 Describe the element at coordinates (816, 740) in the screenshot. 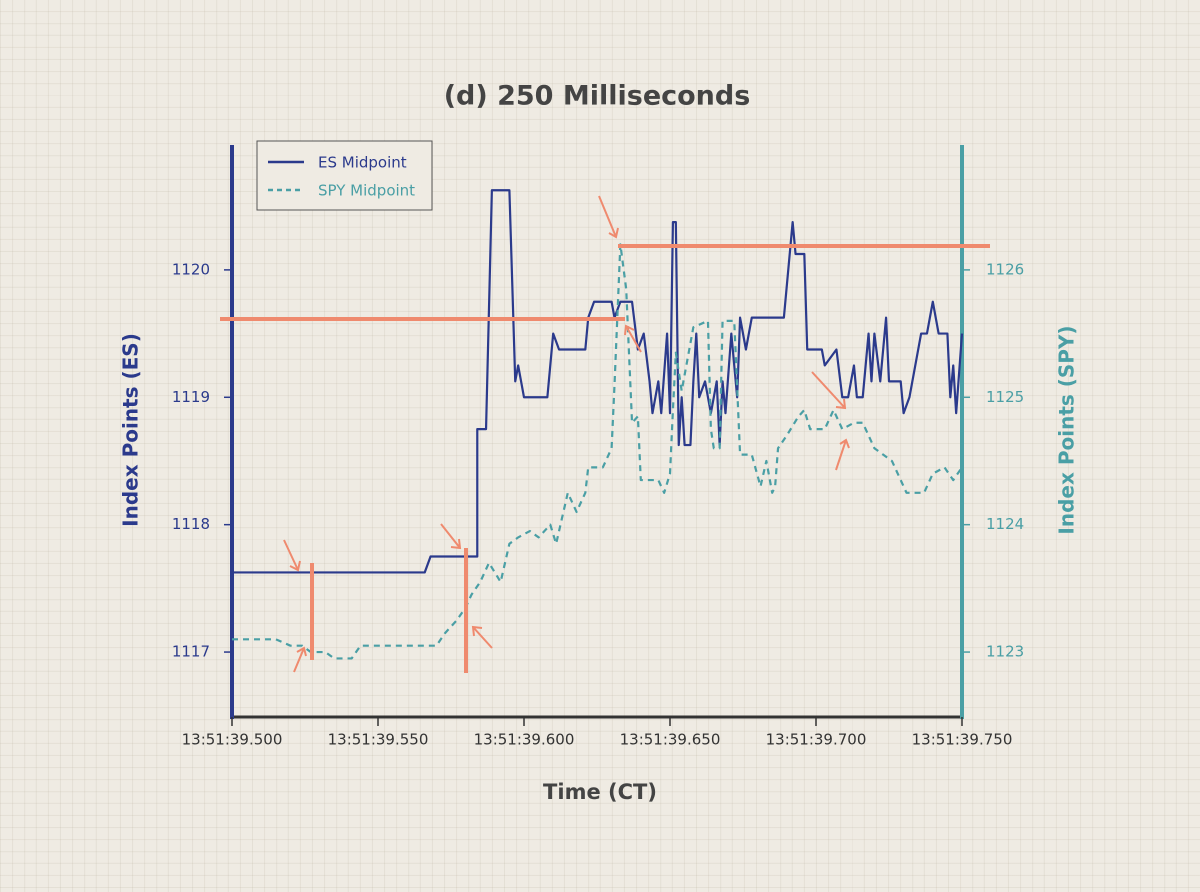

I see `x-tick-label: 13:51:39.700` at that location.